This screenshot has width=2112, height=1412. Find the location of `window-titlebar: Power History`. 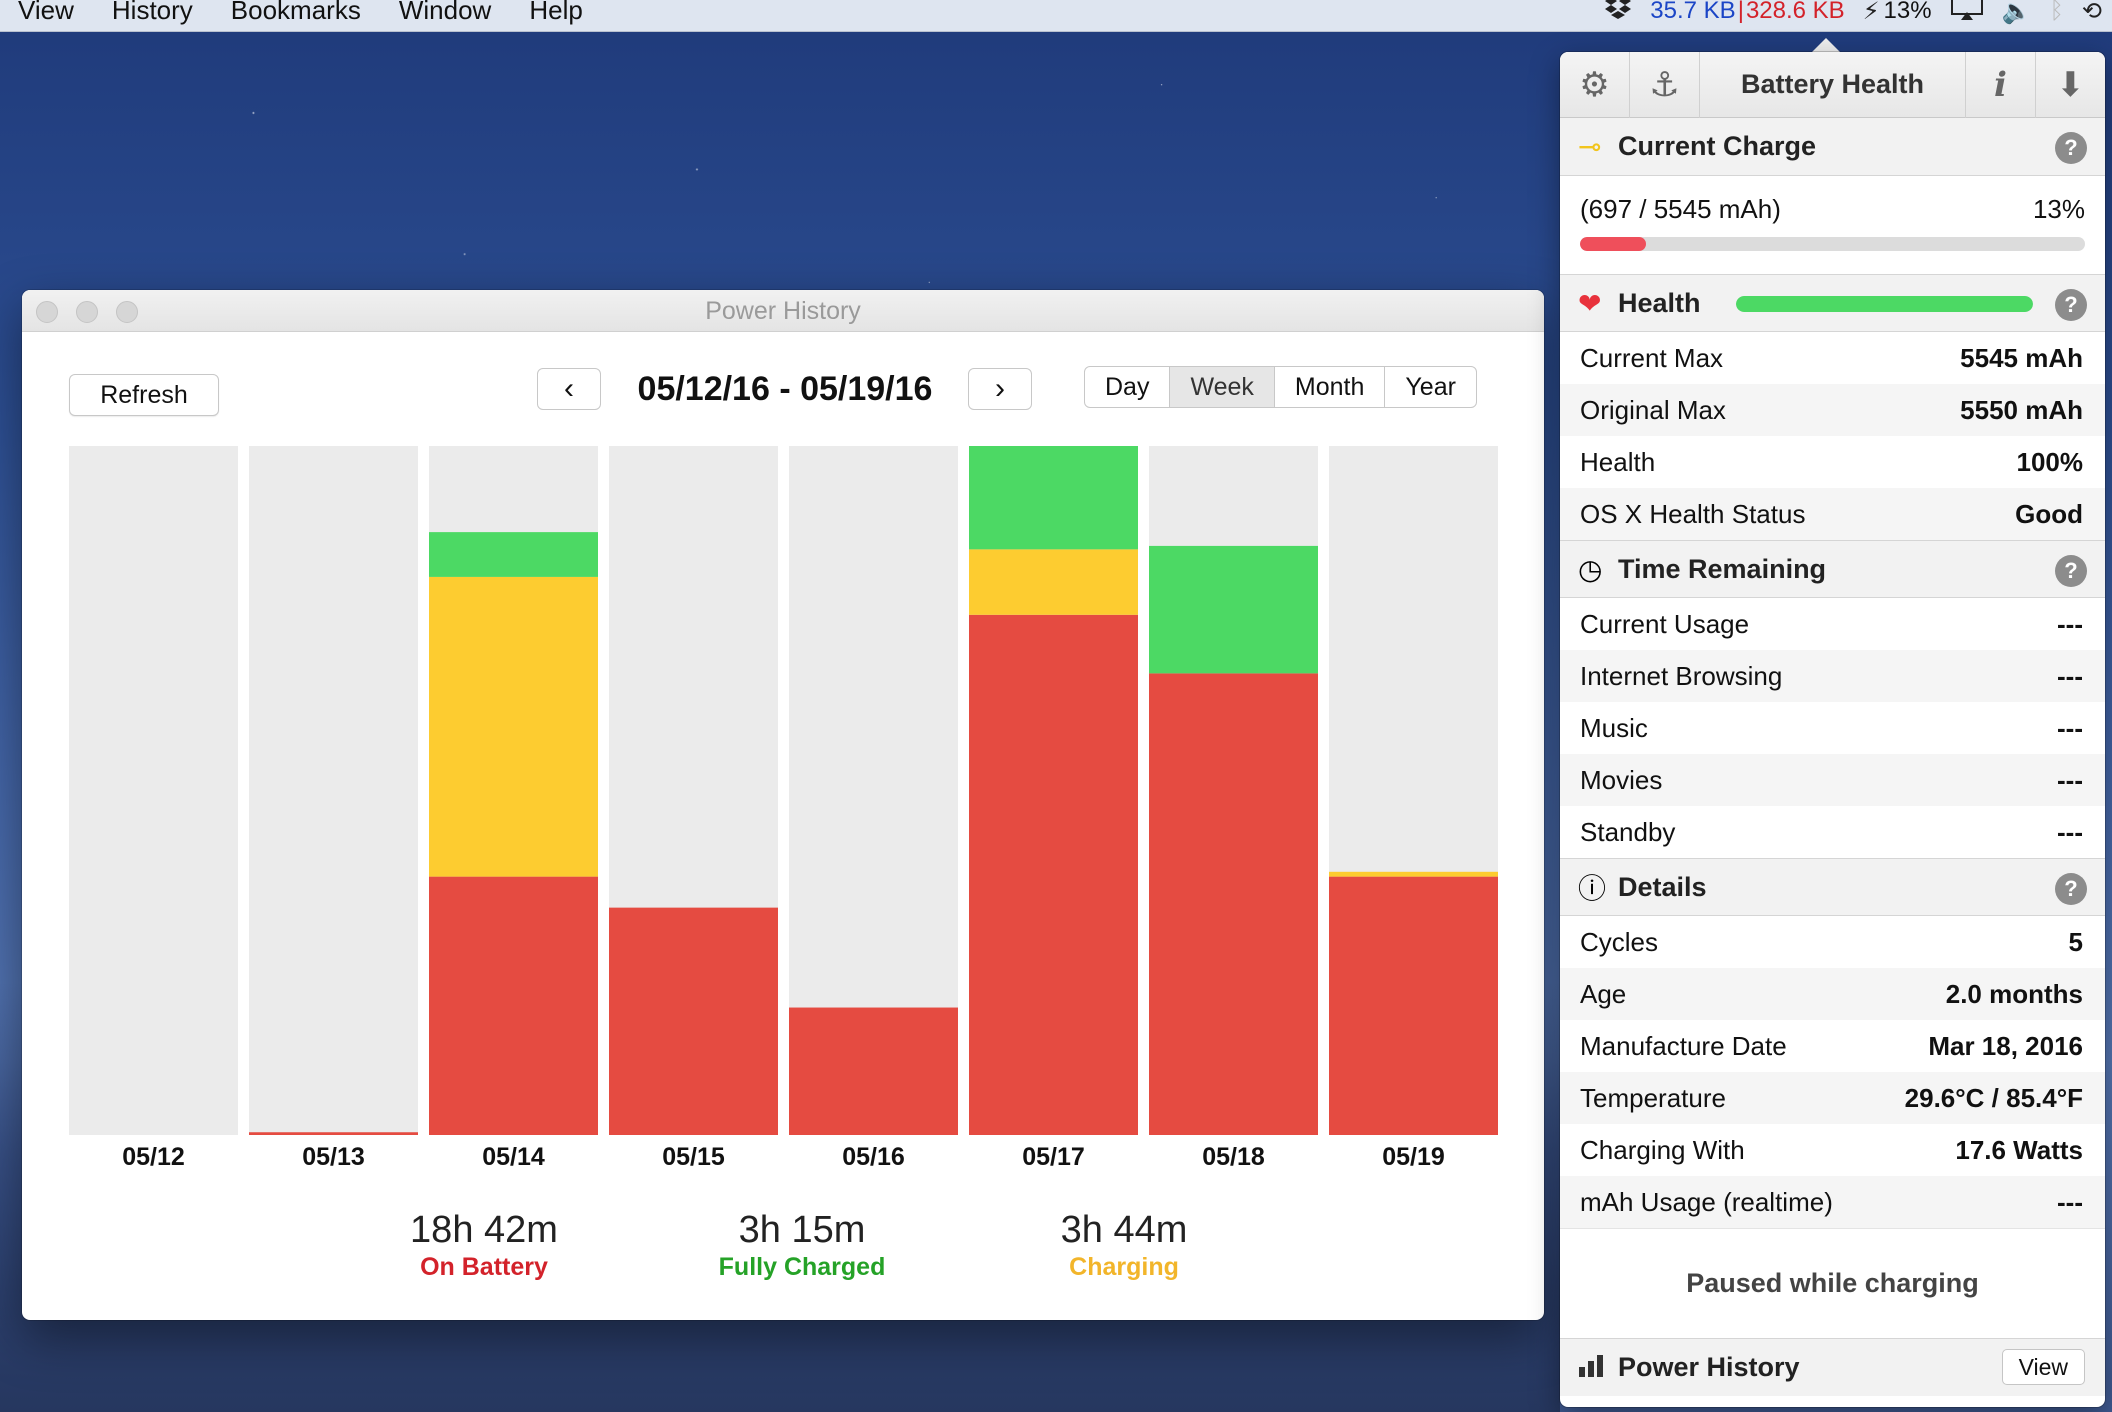

window-titlebar: Power History is located at coordinates (783, 311).